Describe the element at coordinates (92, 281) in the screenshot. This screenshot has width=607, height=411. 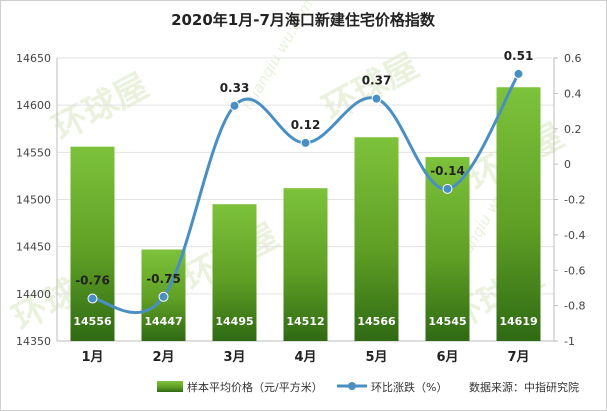
I see `line-value-label: -0.76` at that location.